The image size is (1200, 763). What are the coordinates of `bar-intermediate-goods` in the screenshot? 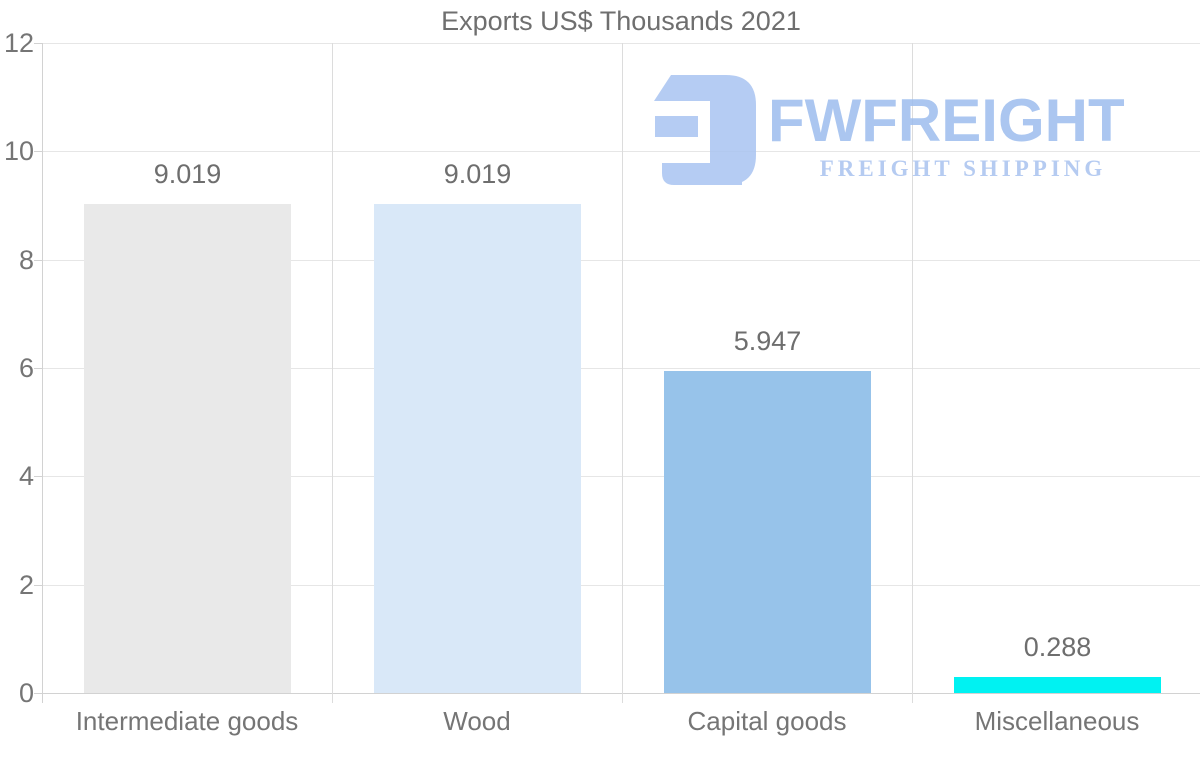 It's located at (187, 448).